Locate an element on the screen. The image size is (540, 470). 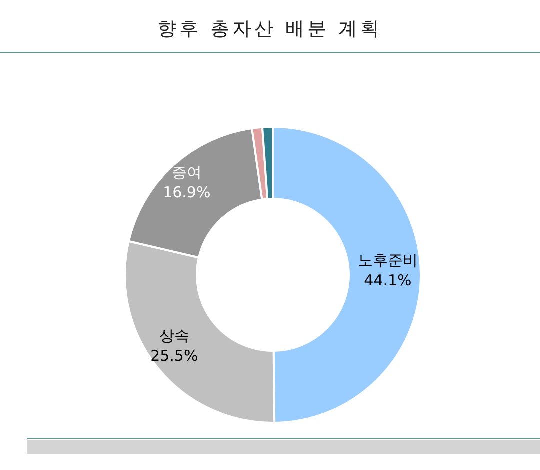
slice-label: 상속 is located at coordinates (174, 336).